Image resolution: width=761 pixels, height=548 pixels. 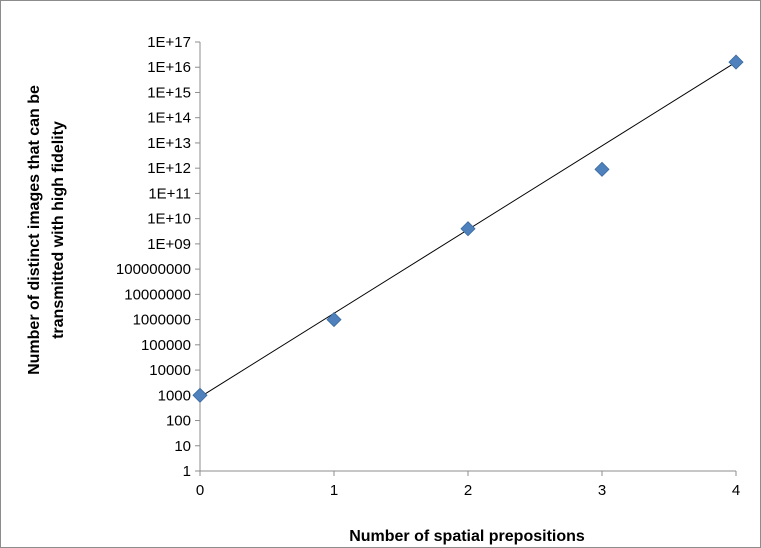 I want to click on y-axis-title-line-1: Number of distinct images that can be, so click(x=34, y=230).